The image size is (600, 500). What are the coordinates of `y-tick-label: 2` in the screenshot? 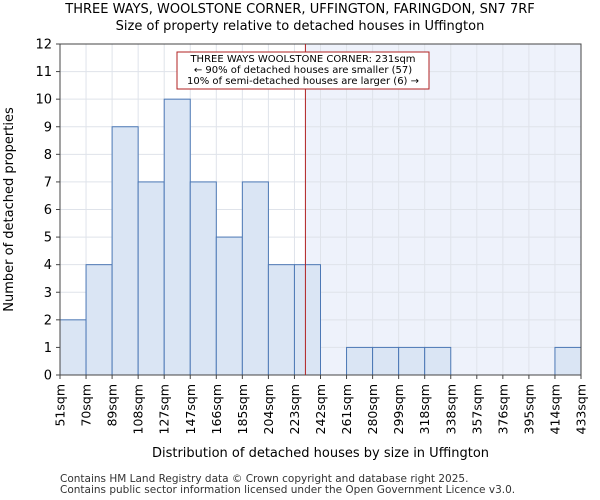 It's located at (48, 320).